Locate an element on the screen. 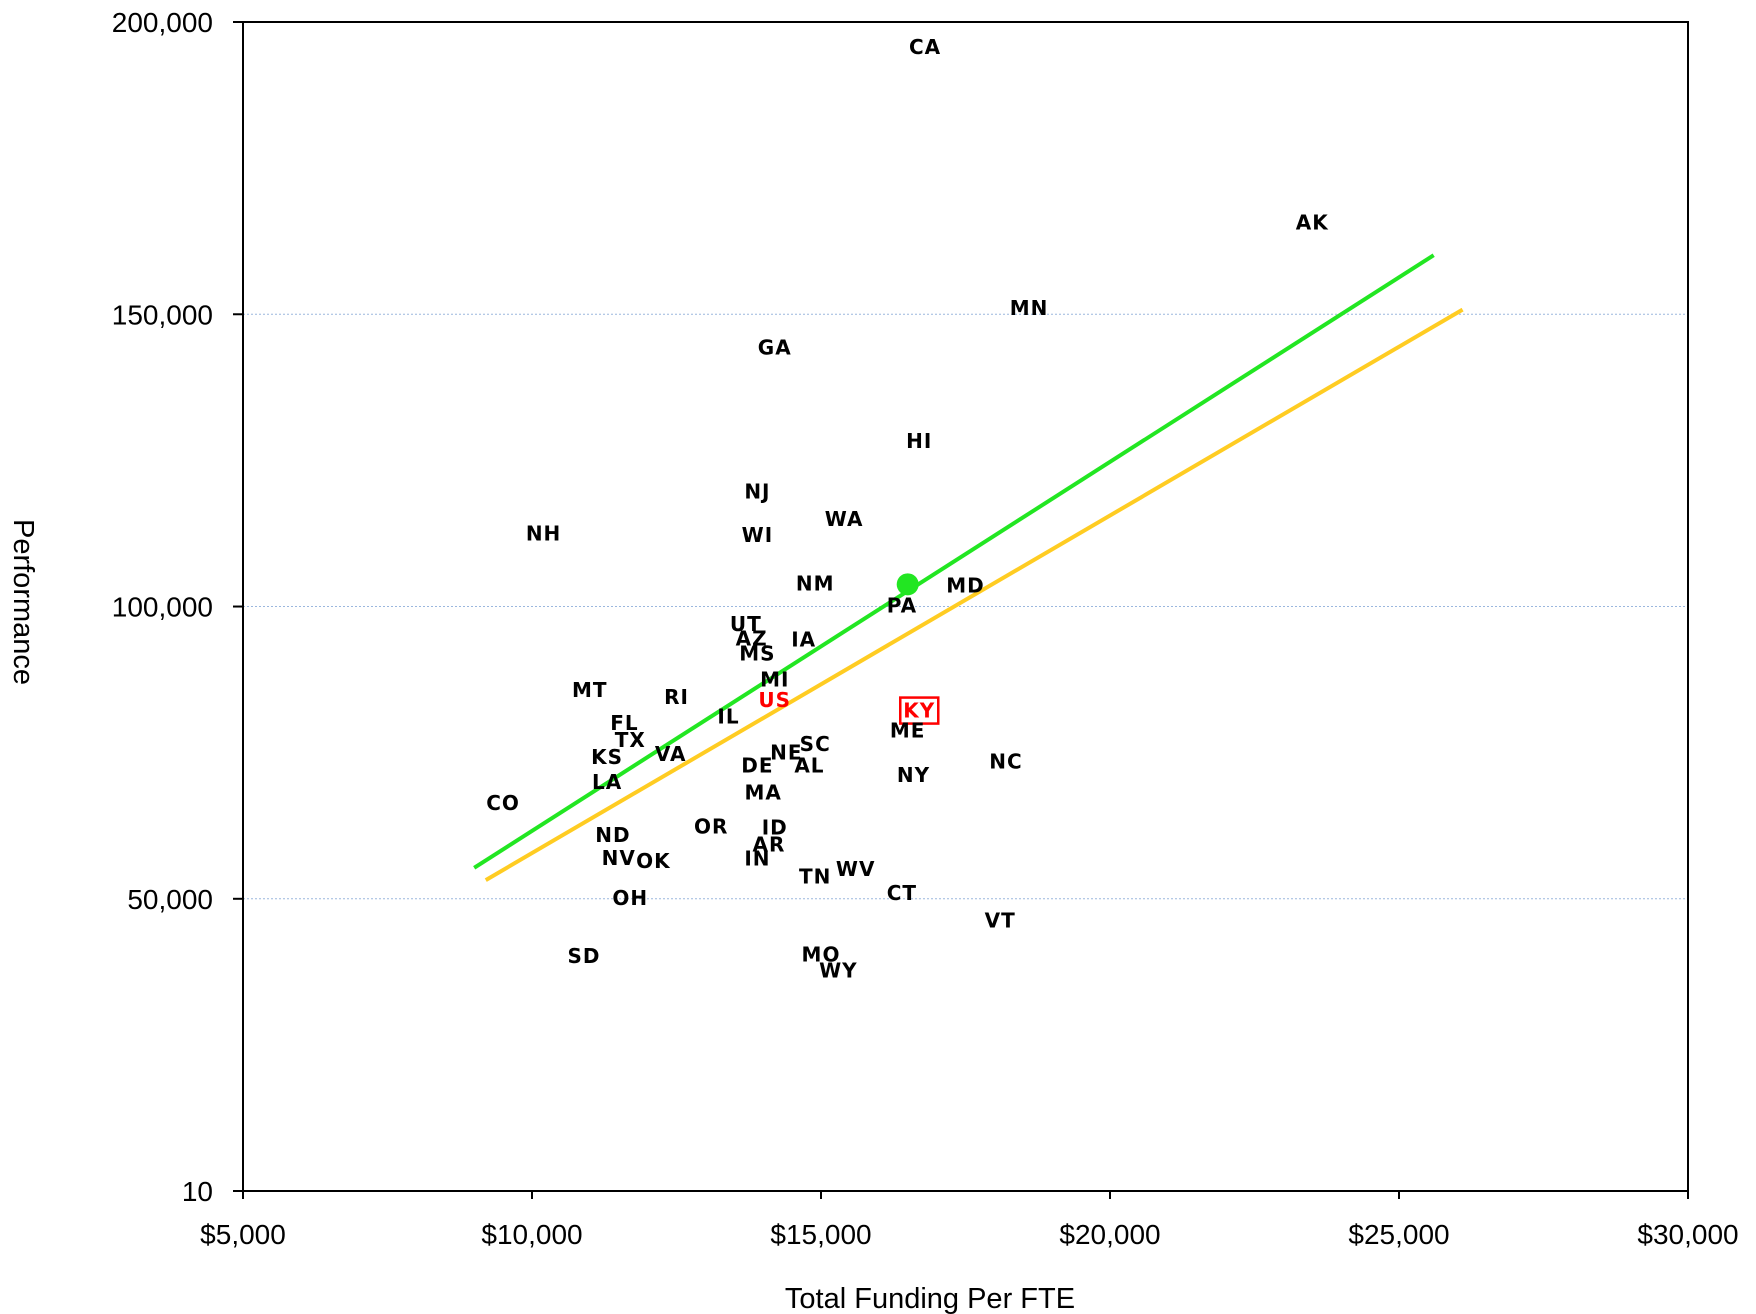  x-axis-title: Total Funding Per FTE is located at coordinates (930, 1298).